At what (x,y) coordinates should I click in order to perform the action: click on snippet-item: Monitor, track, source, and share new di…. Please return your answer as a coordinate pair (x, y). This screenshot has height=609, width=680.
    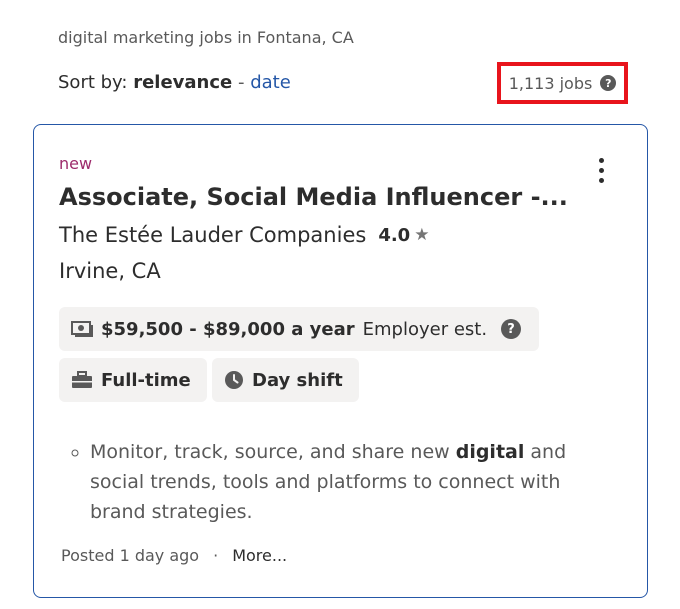
    Looking at the image, I should click on (347, 482).